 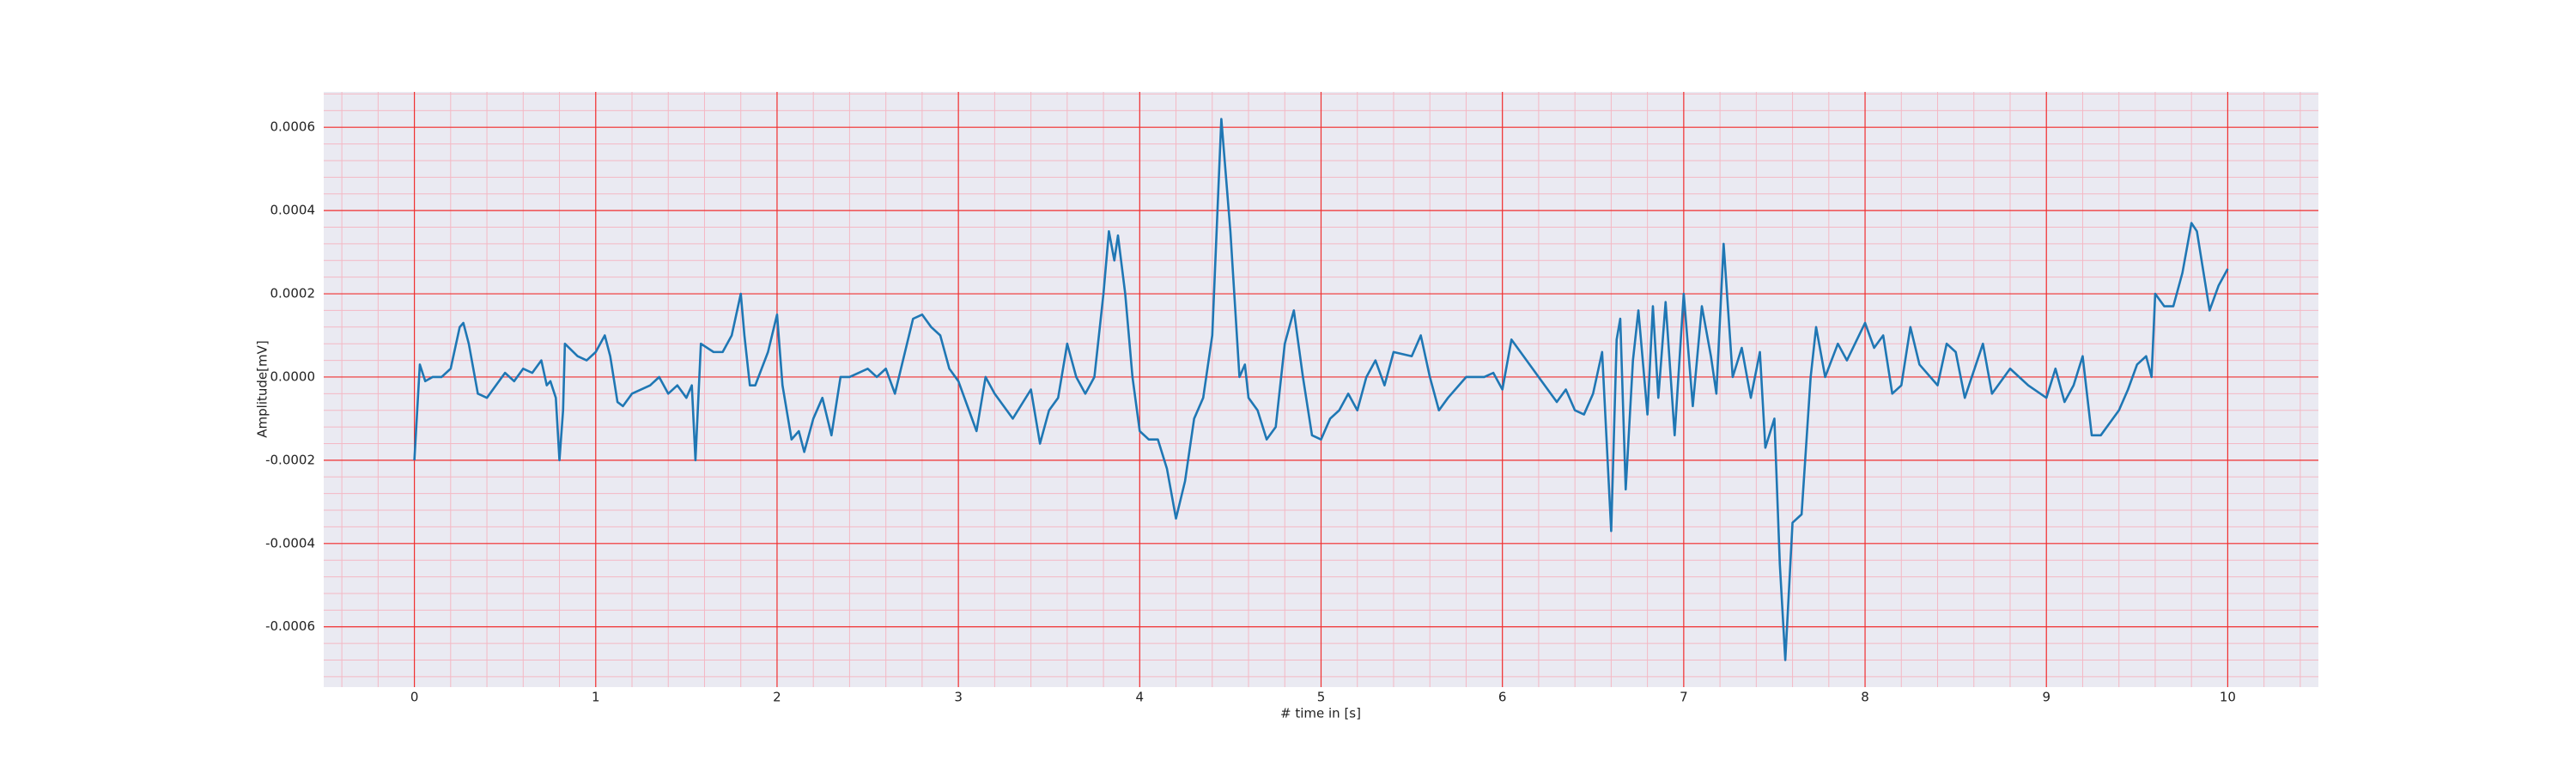 I want to click on x-tick-label: 1, so click(x=596, y=697).